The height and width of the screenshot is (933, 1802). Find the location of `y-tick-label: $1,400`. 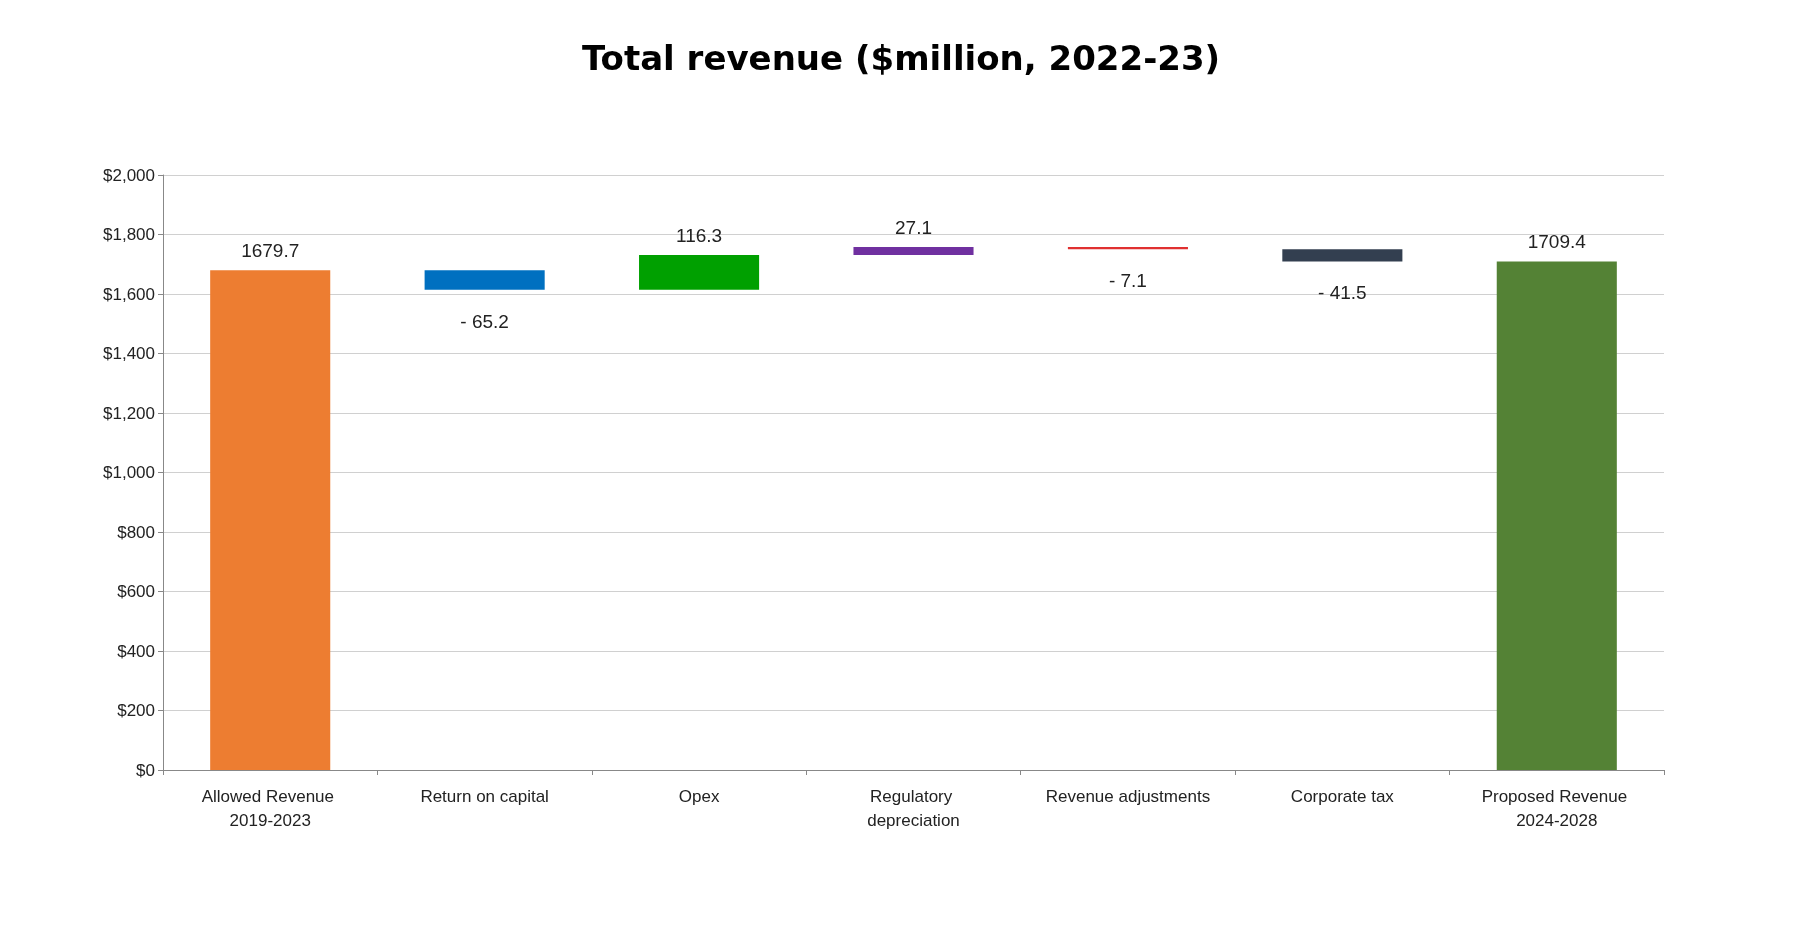

y-tick-label: $1,400 is located at coordinates (129, 353).